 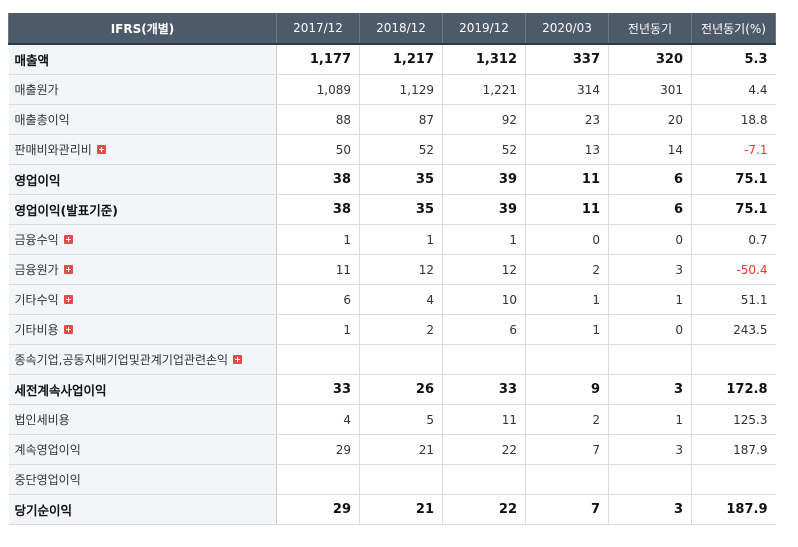 What do you see at coordinates (42, 420) in the screenshot?
I see `row-label: 법인세비용` at bounding box center [42, 420].